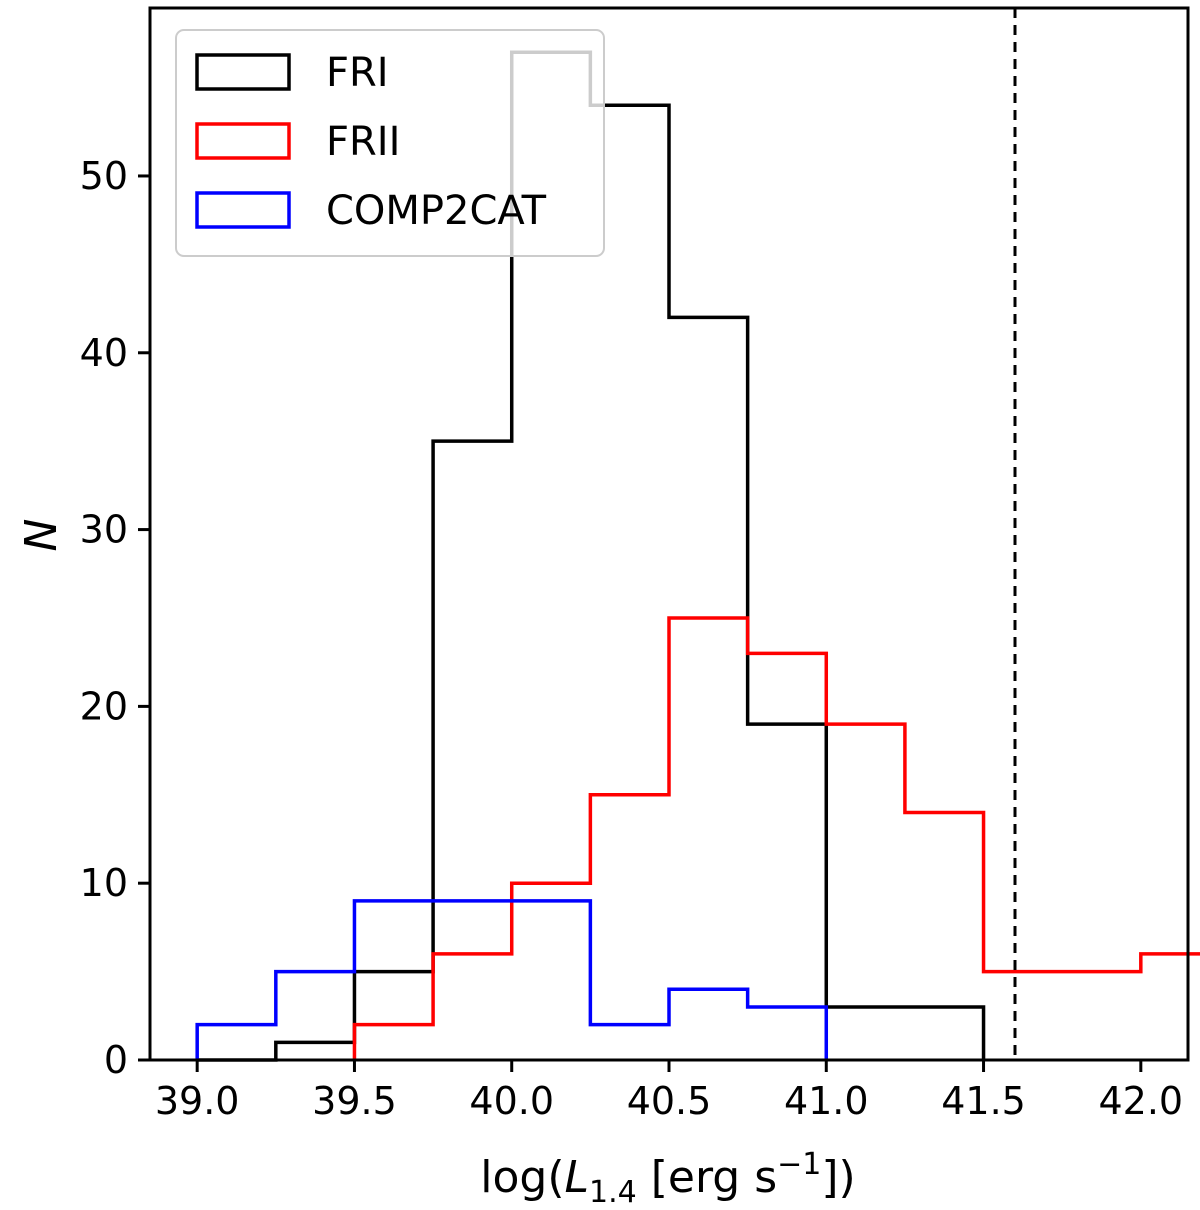 The image size is (1200, 1210). Describe the element at coordinates (363, 142) in the screenshot. I see `legend-label-frii: FRII` at that location.